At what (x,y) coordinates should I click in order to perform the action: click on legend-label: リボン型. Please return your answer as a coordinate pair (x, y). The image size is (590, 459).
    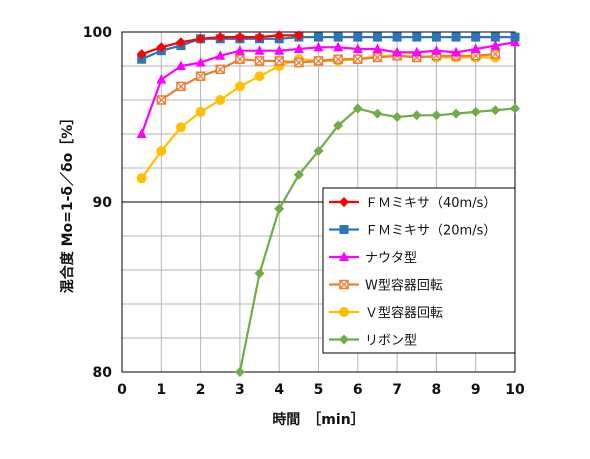
    Looking at the image, I should click on (391, 341).